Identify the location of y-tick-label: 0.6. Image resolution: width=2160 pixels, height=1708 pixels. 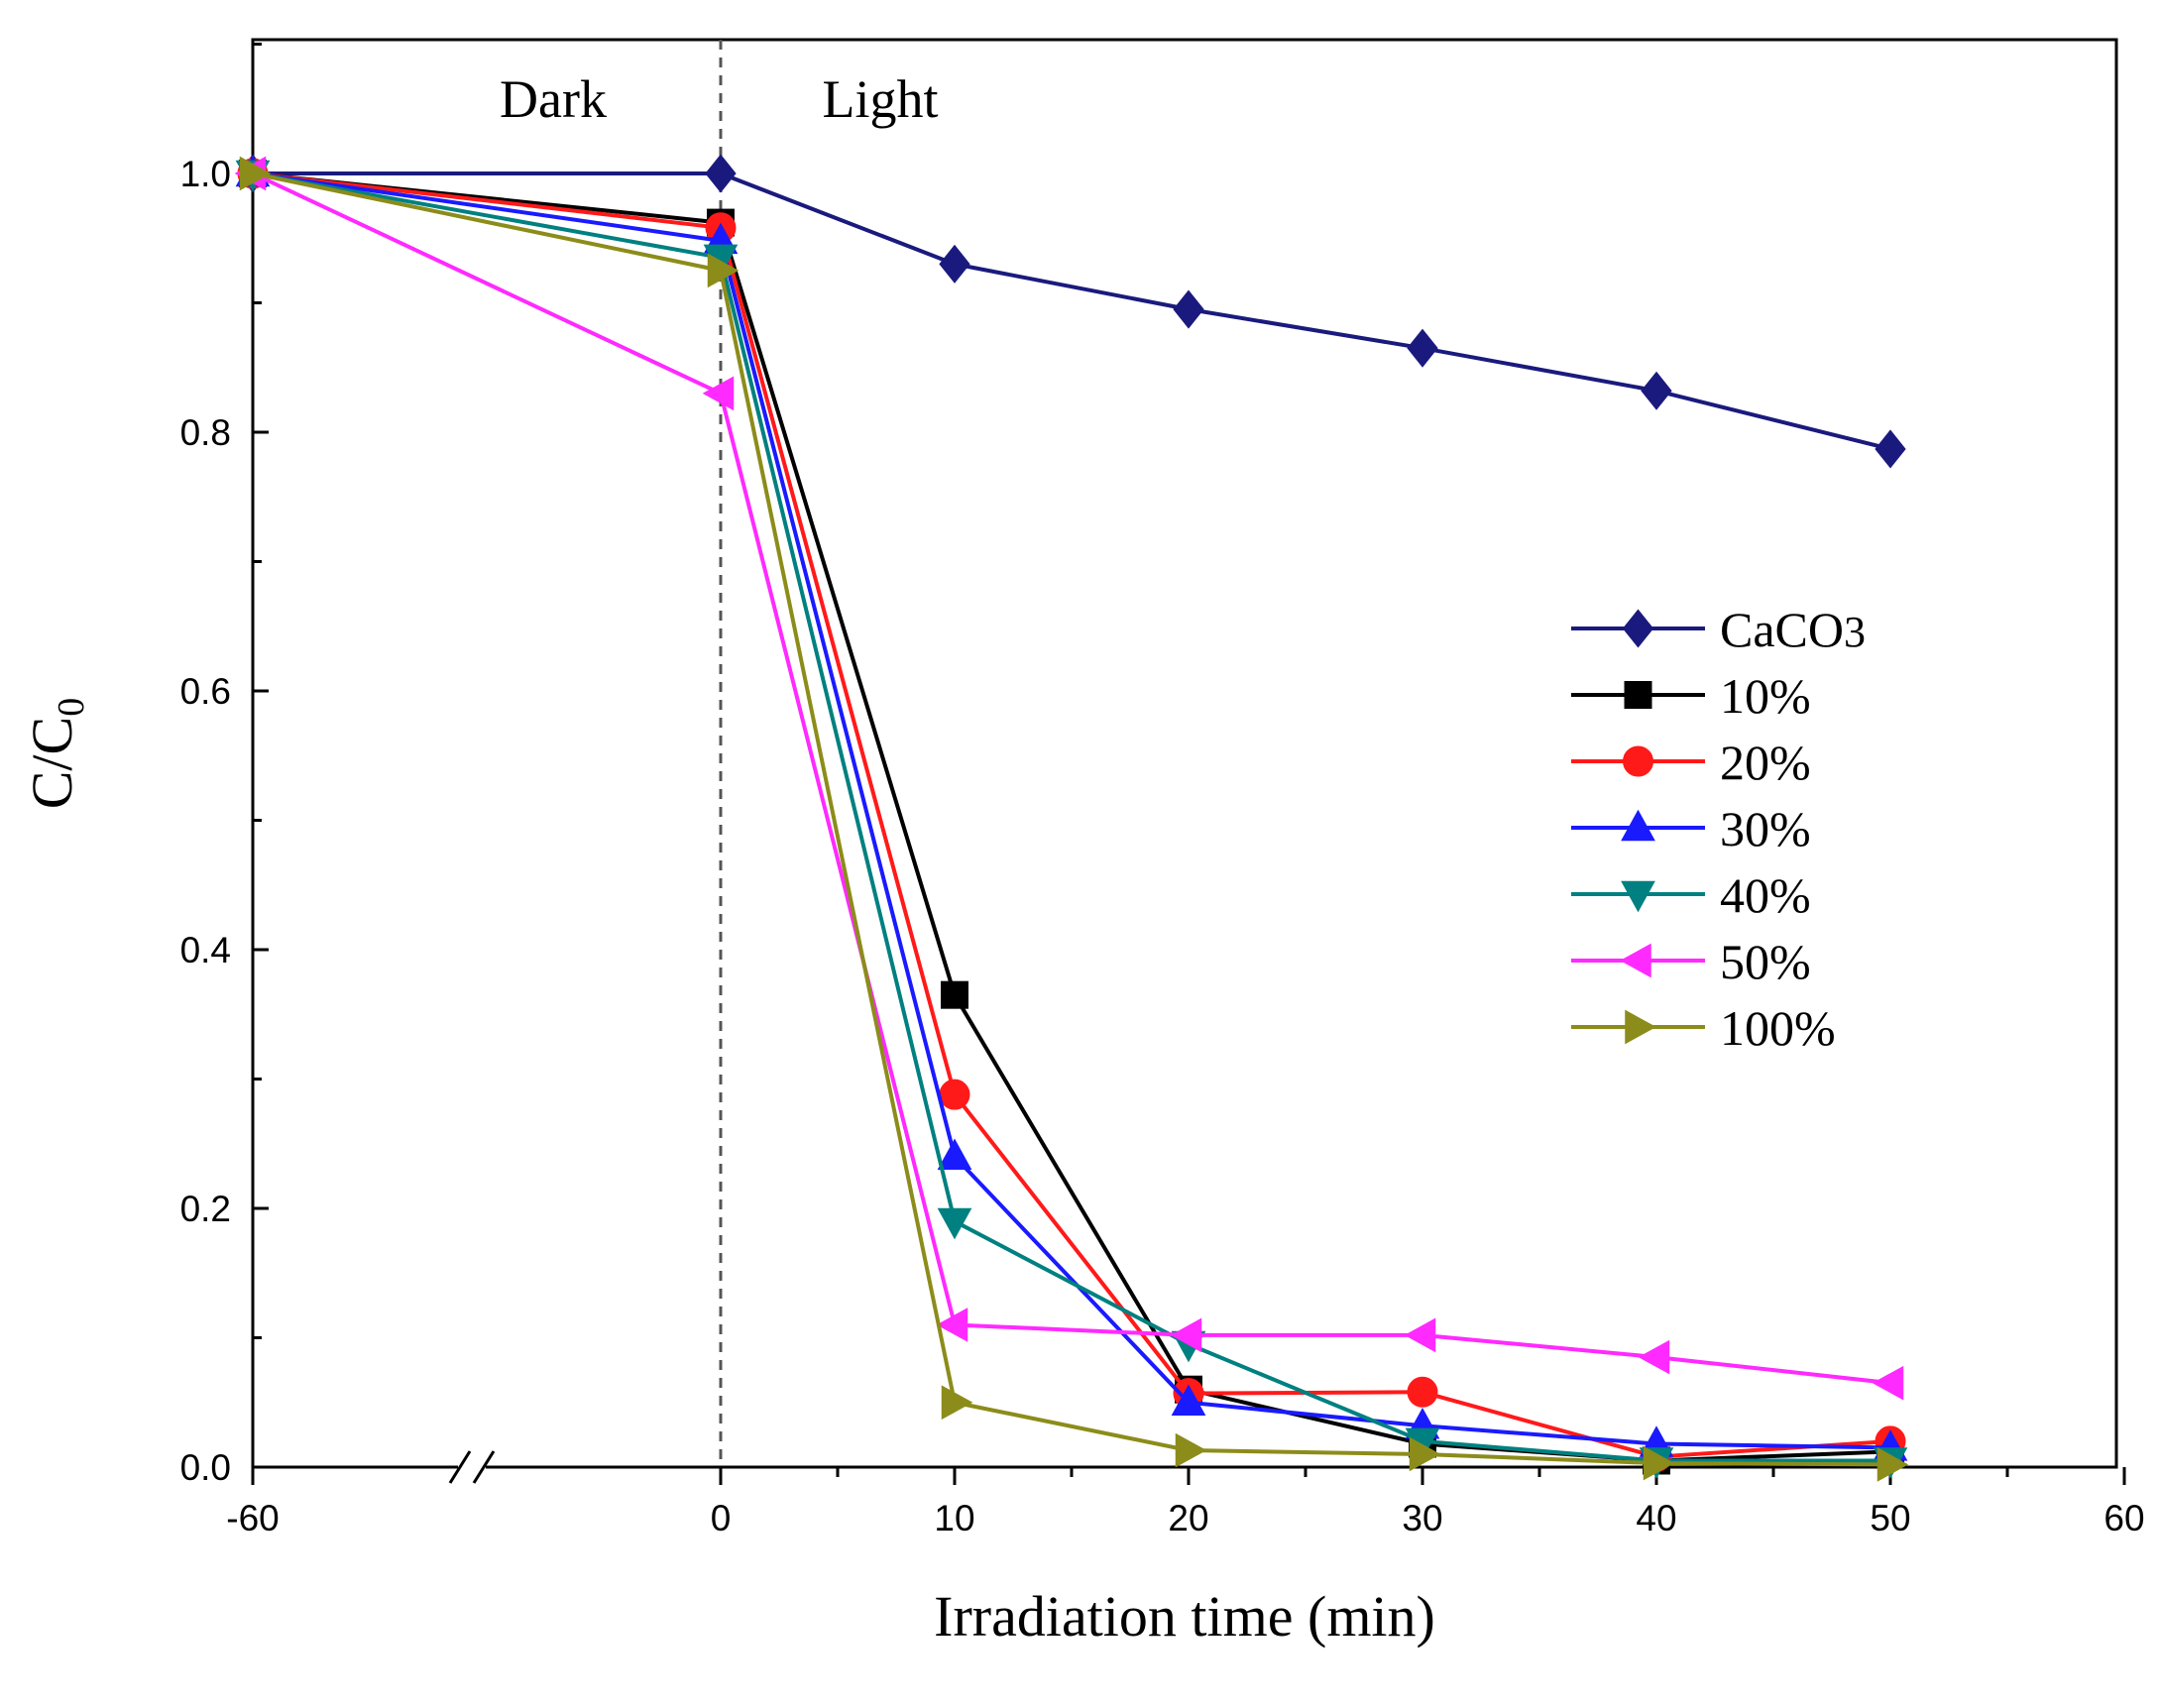
(205, 691).